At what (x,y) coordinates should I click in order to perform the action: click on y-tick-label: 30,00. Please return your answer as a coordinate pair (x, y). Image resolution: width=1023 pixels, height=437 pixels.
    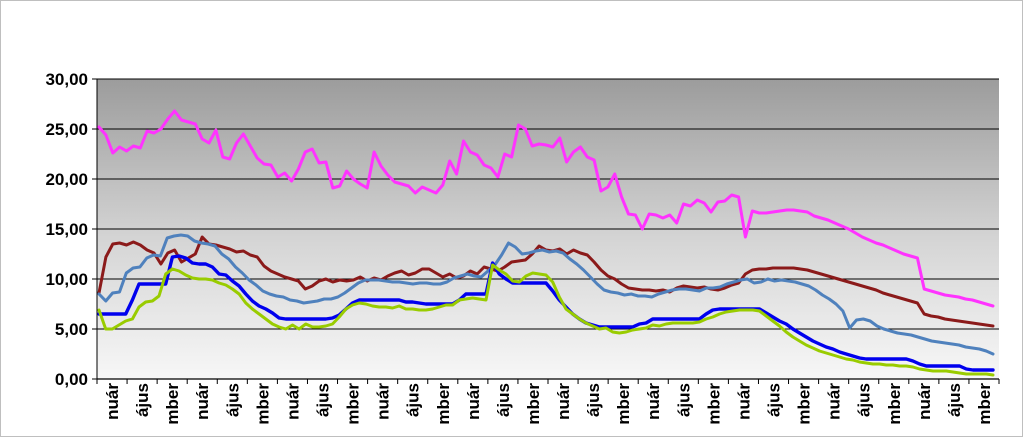
    Looking at the image, I should click on (66, 79).